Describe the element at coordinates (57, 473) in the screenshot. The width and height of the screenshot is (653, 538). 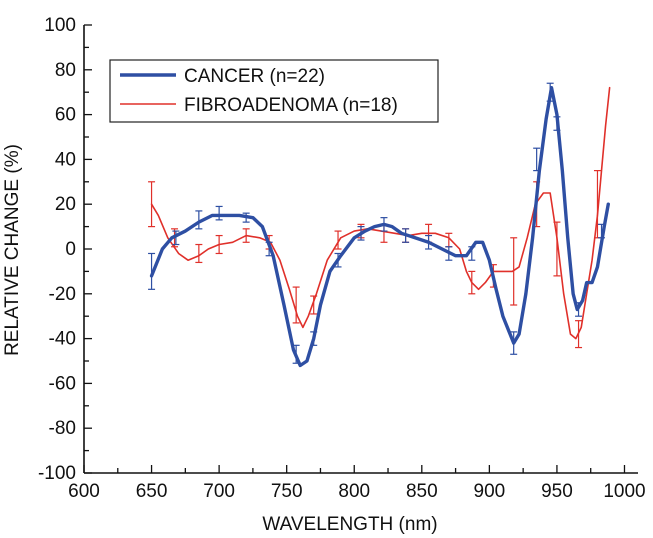
I see `y-tick-label: -100` at that location.